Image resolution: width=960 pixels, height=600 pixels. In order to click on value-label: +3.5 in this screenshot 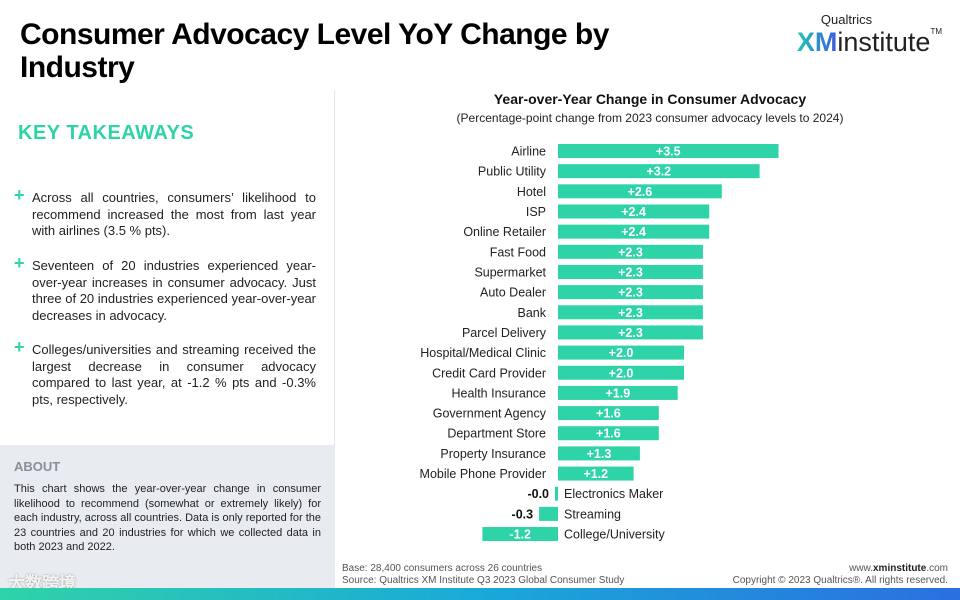, I will do `click(668, 152)`.